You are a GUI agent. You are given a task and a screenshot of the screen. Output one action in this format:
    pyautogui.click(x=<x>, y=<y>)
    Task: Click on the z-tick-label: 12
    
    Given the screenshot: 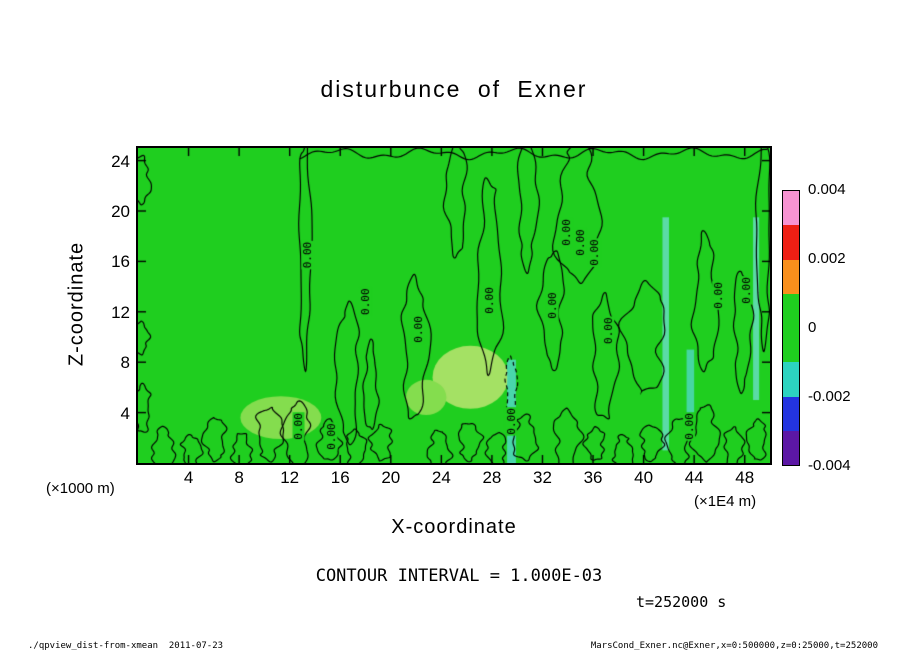 What is the action you would take?
    pyautogui.click(x=120, y=312)
    